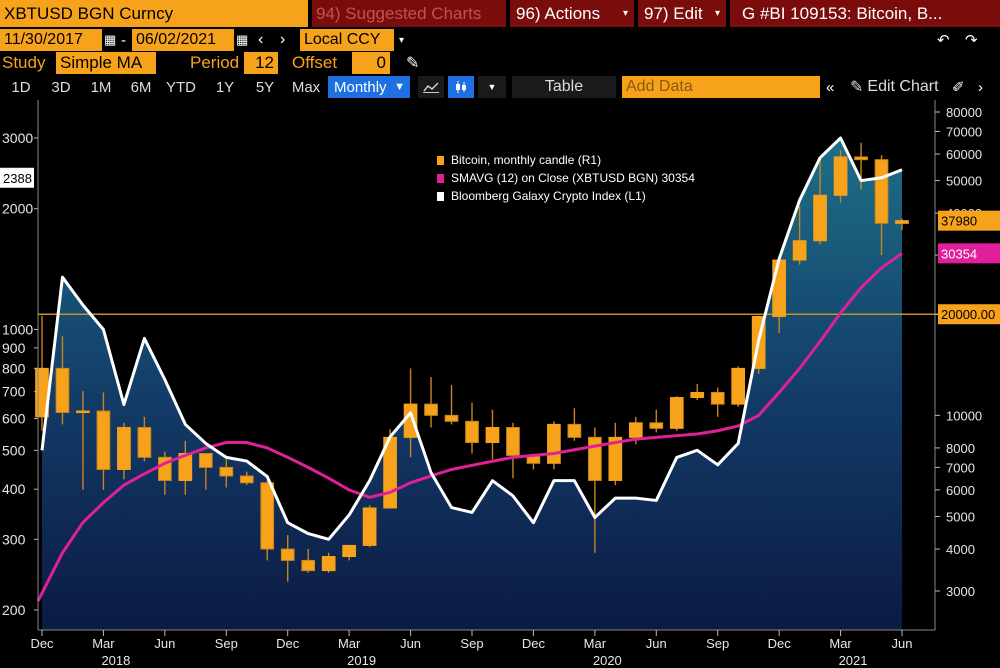 The width and height of the screenshot is (1000, 668). What do you see at coordinates (964, 154) in the screenshot?
I see `right-axis-tick-label: 60000` at bounding box center [964, 154].